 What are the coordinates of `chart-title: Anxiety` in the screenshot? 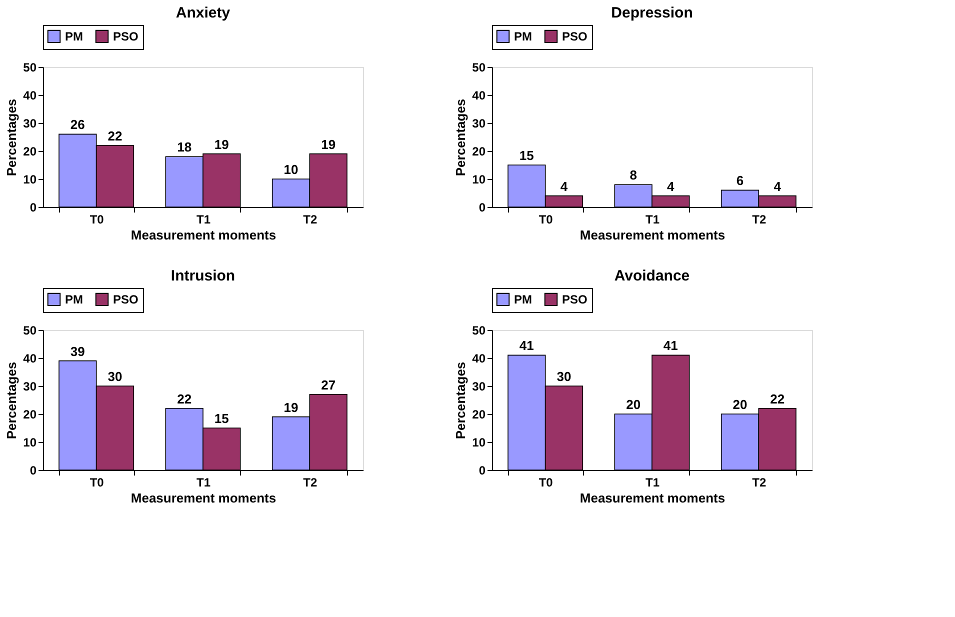 It's located at (203, 13).